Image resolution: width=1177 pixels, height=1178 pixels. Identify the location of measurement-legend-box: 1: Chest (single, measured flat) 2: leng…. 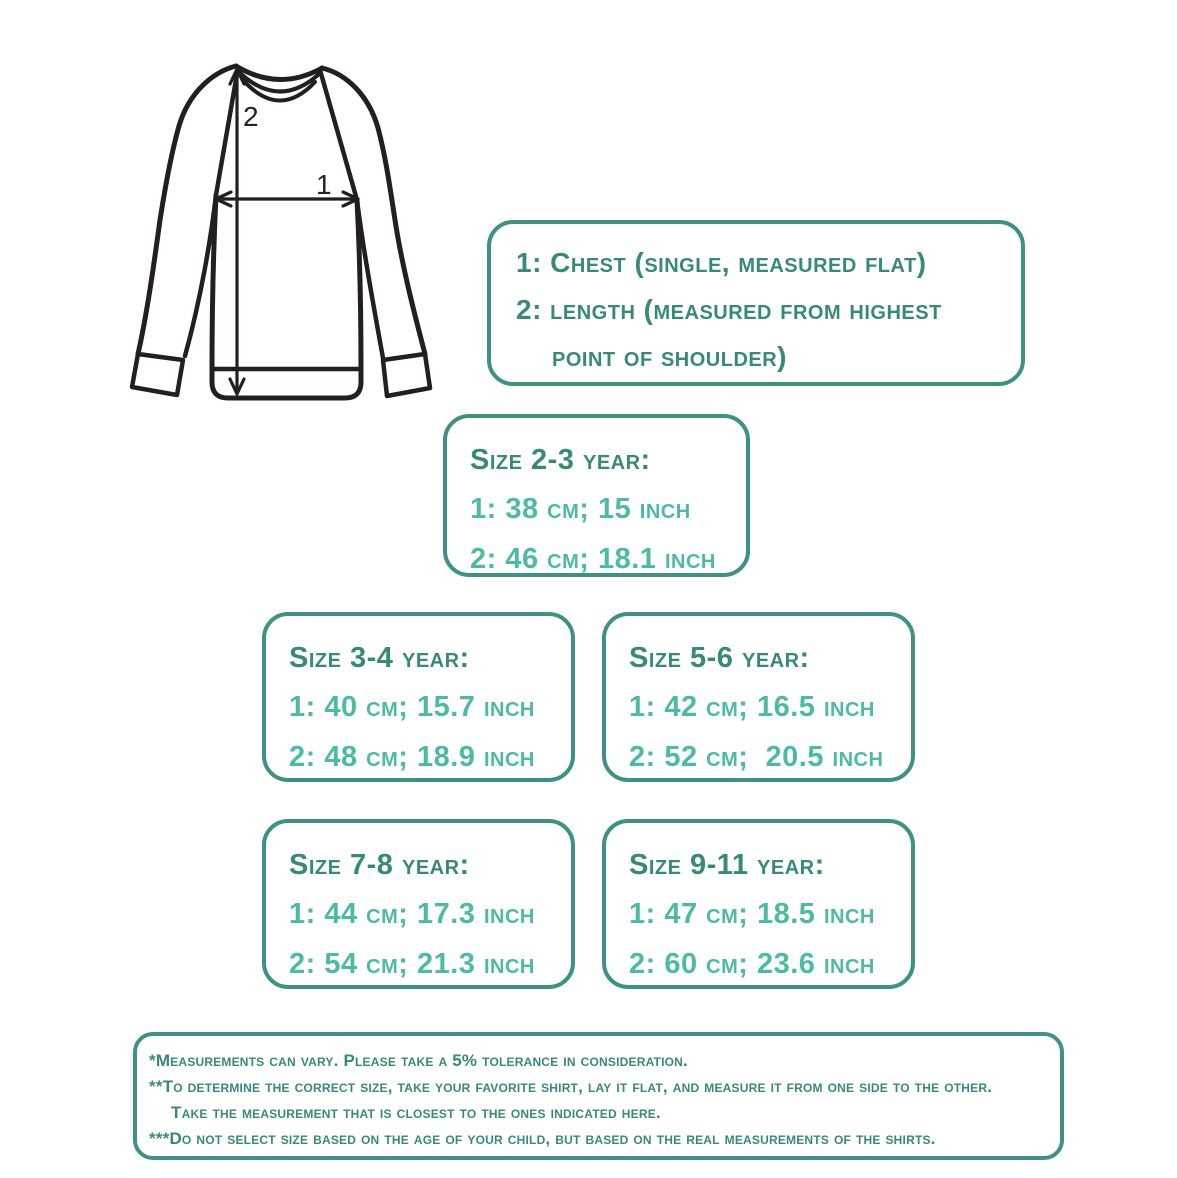
(756, 303).